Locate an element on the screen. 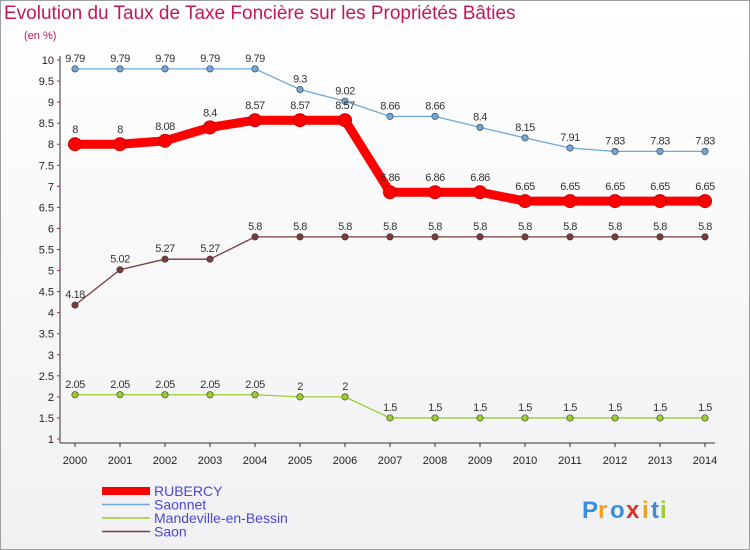 The width and height of the screenshot is (750, 550). y-tick-label: 4 is located at coordinates (51, 314).